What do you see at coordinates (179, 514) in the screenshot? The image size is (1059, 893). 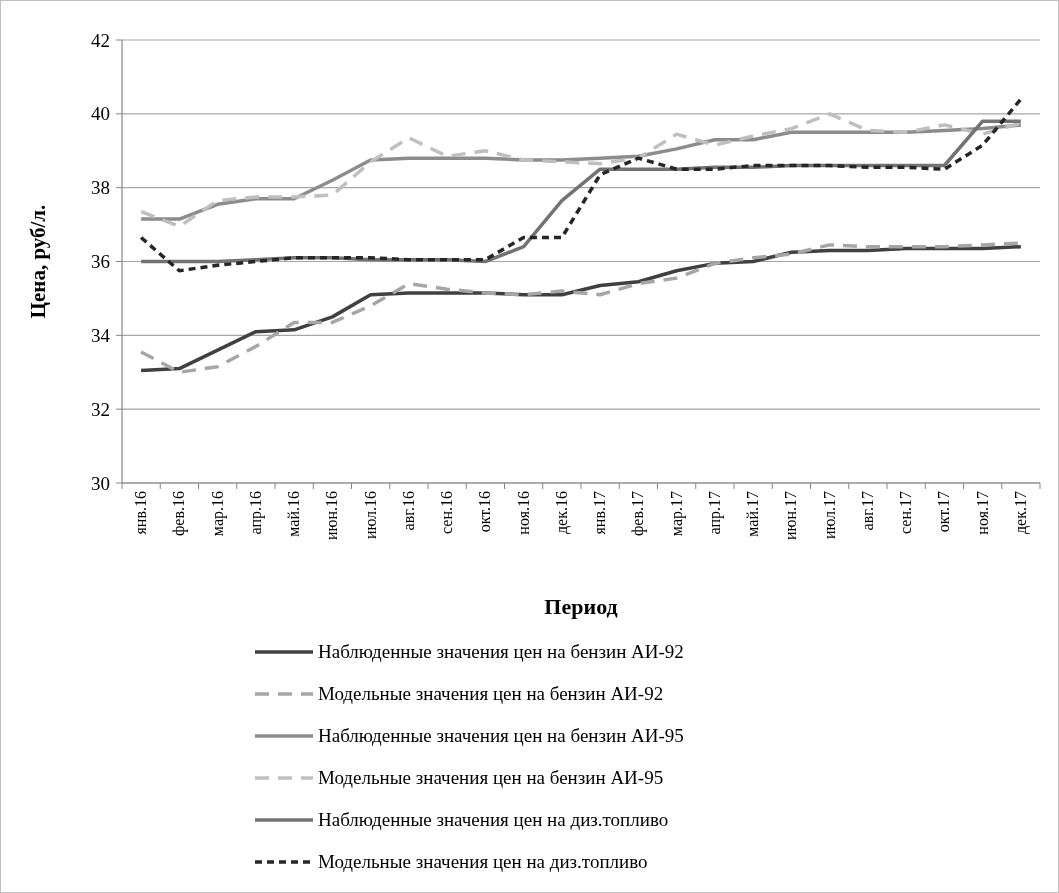 I see `x-tick-label: фев.16` at bounding box center [179, 514].